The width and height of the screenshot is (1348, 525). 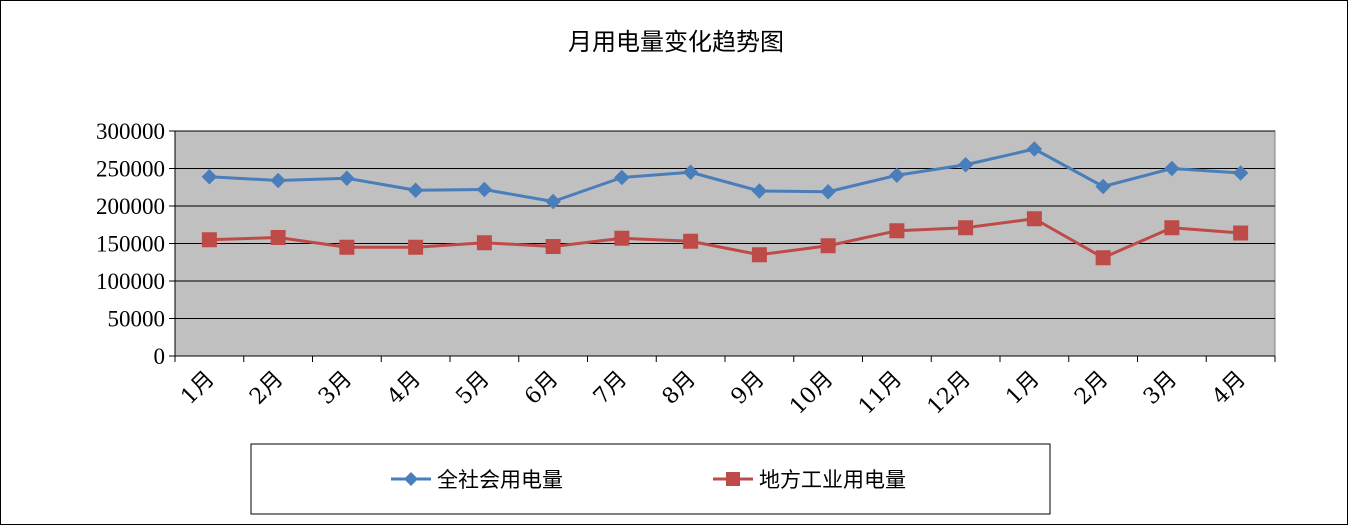 What do you see at coordinates (880, 393) in the screenshot?
I see `x-tick-label: 11月` at bounding box center [880, 393].